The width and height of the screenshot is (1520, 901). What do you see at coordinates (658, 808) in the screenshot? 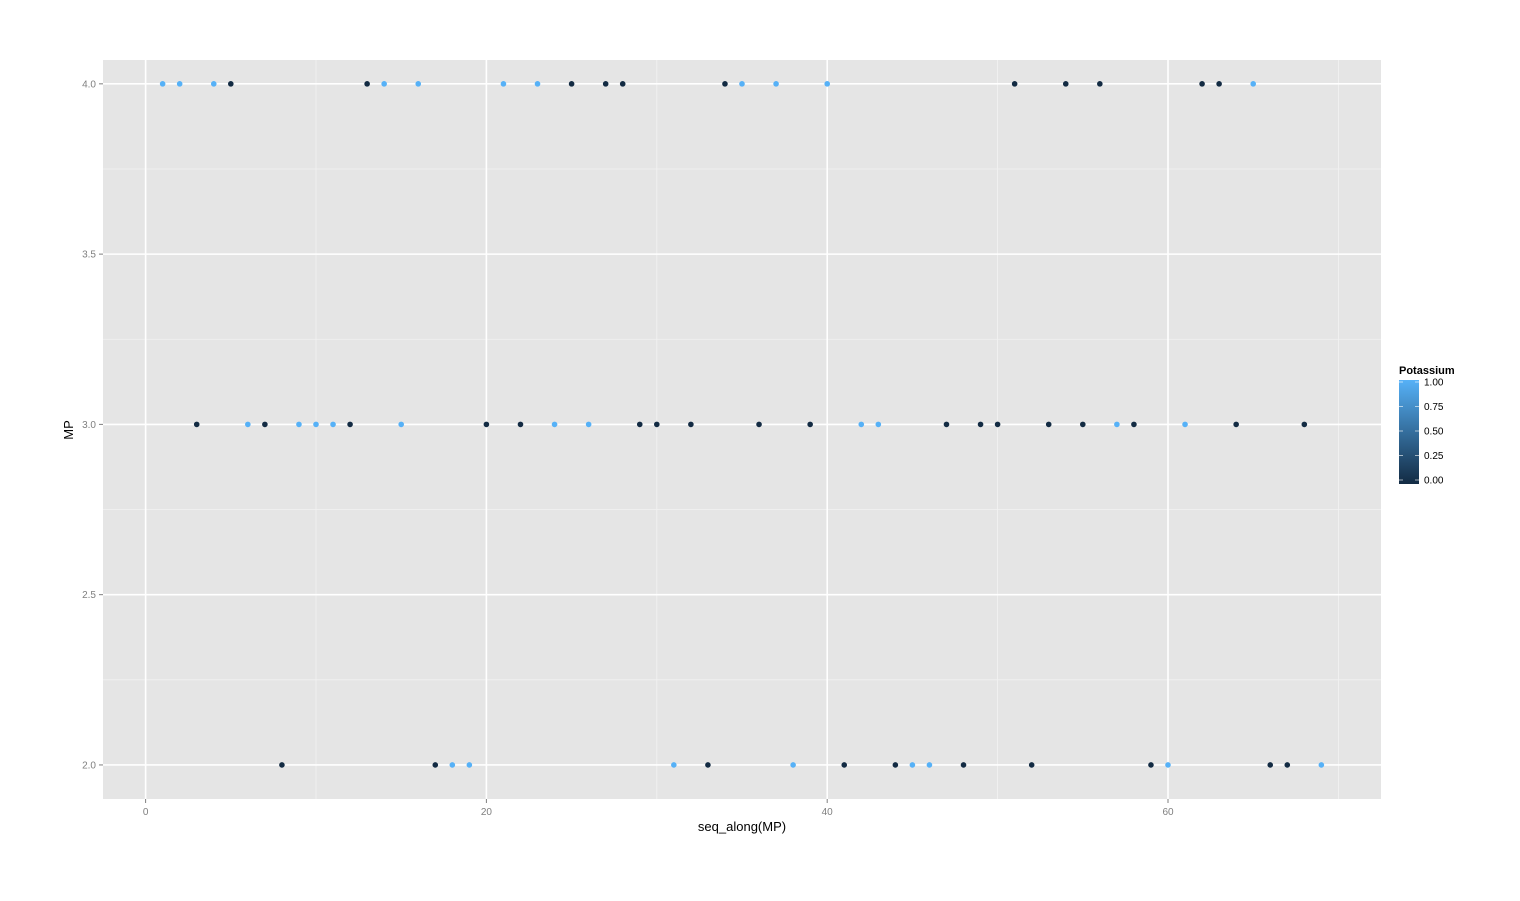
I see `x-axis-ticks: 0 20 40 60` at bounding box center [658, 808].